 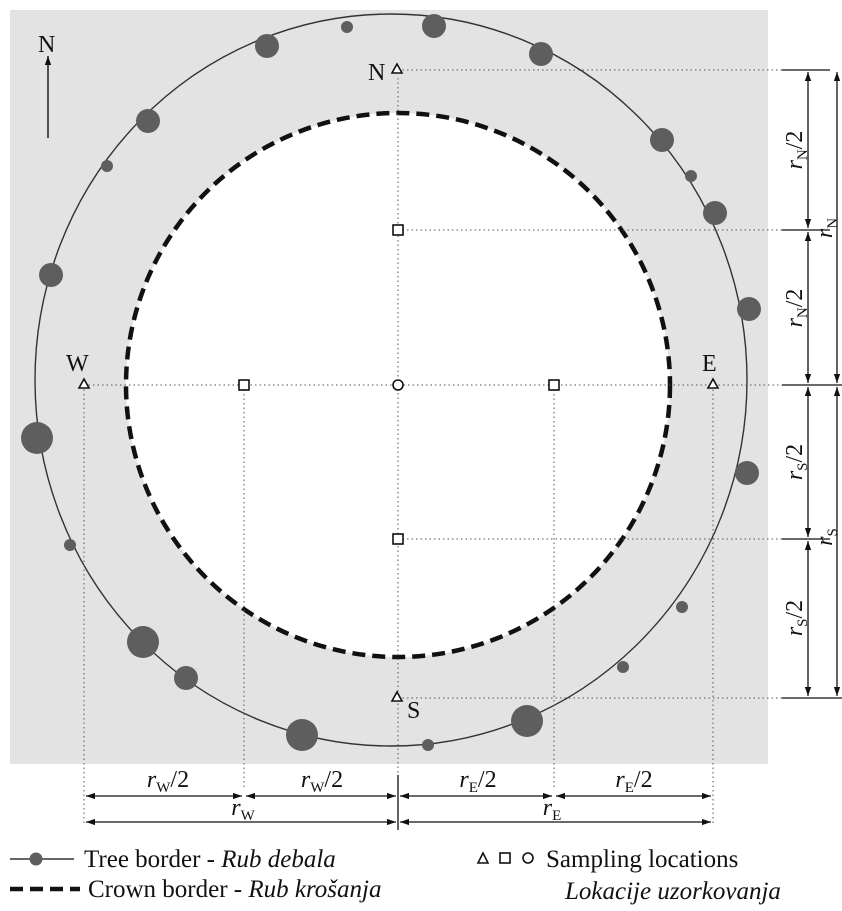 I want to click on legend-square-icon, so click(x=505, y=858).